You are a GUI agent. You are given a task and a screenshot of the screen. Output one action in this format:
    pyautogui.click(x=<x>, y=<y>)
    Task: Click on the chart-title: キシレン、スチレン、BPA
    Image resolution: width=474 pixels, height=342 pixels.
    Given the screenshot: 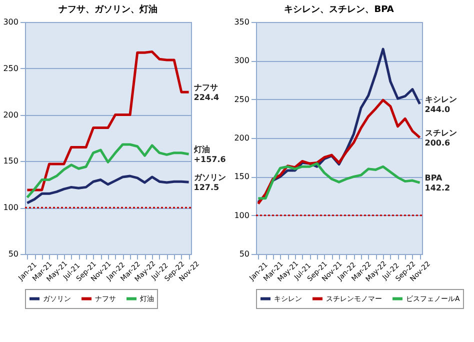 What is the action you would take?
    pyautogui.click(x=339, y=10)
    